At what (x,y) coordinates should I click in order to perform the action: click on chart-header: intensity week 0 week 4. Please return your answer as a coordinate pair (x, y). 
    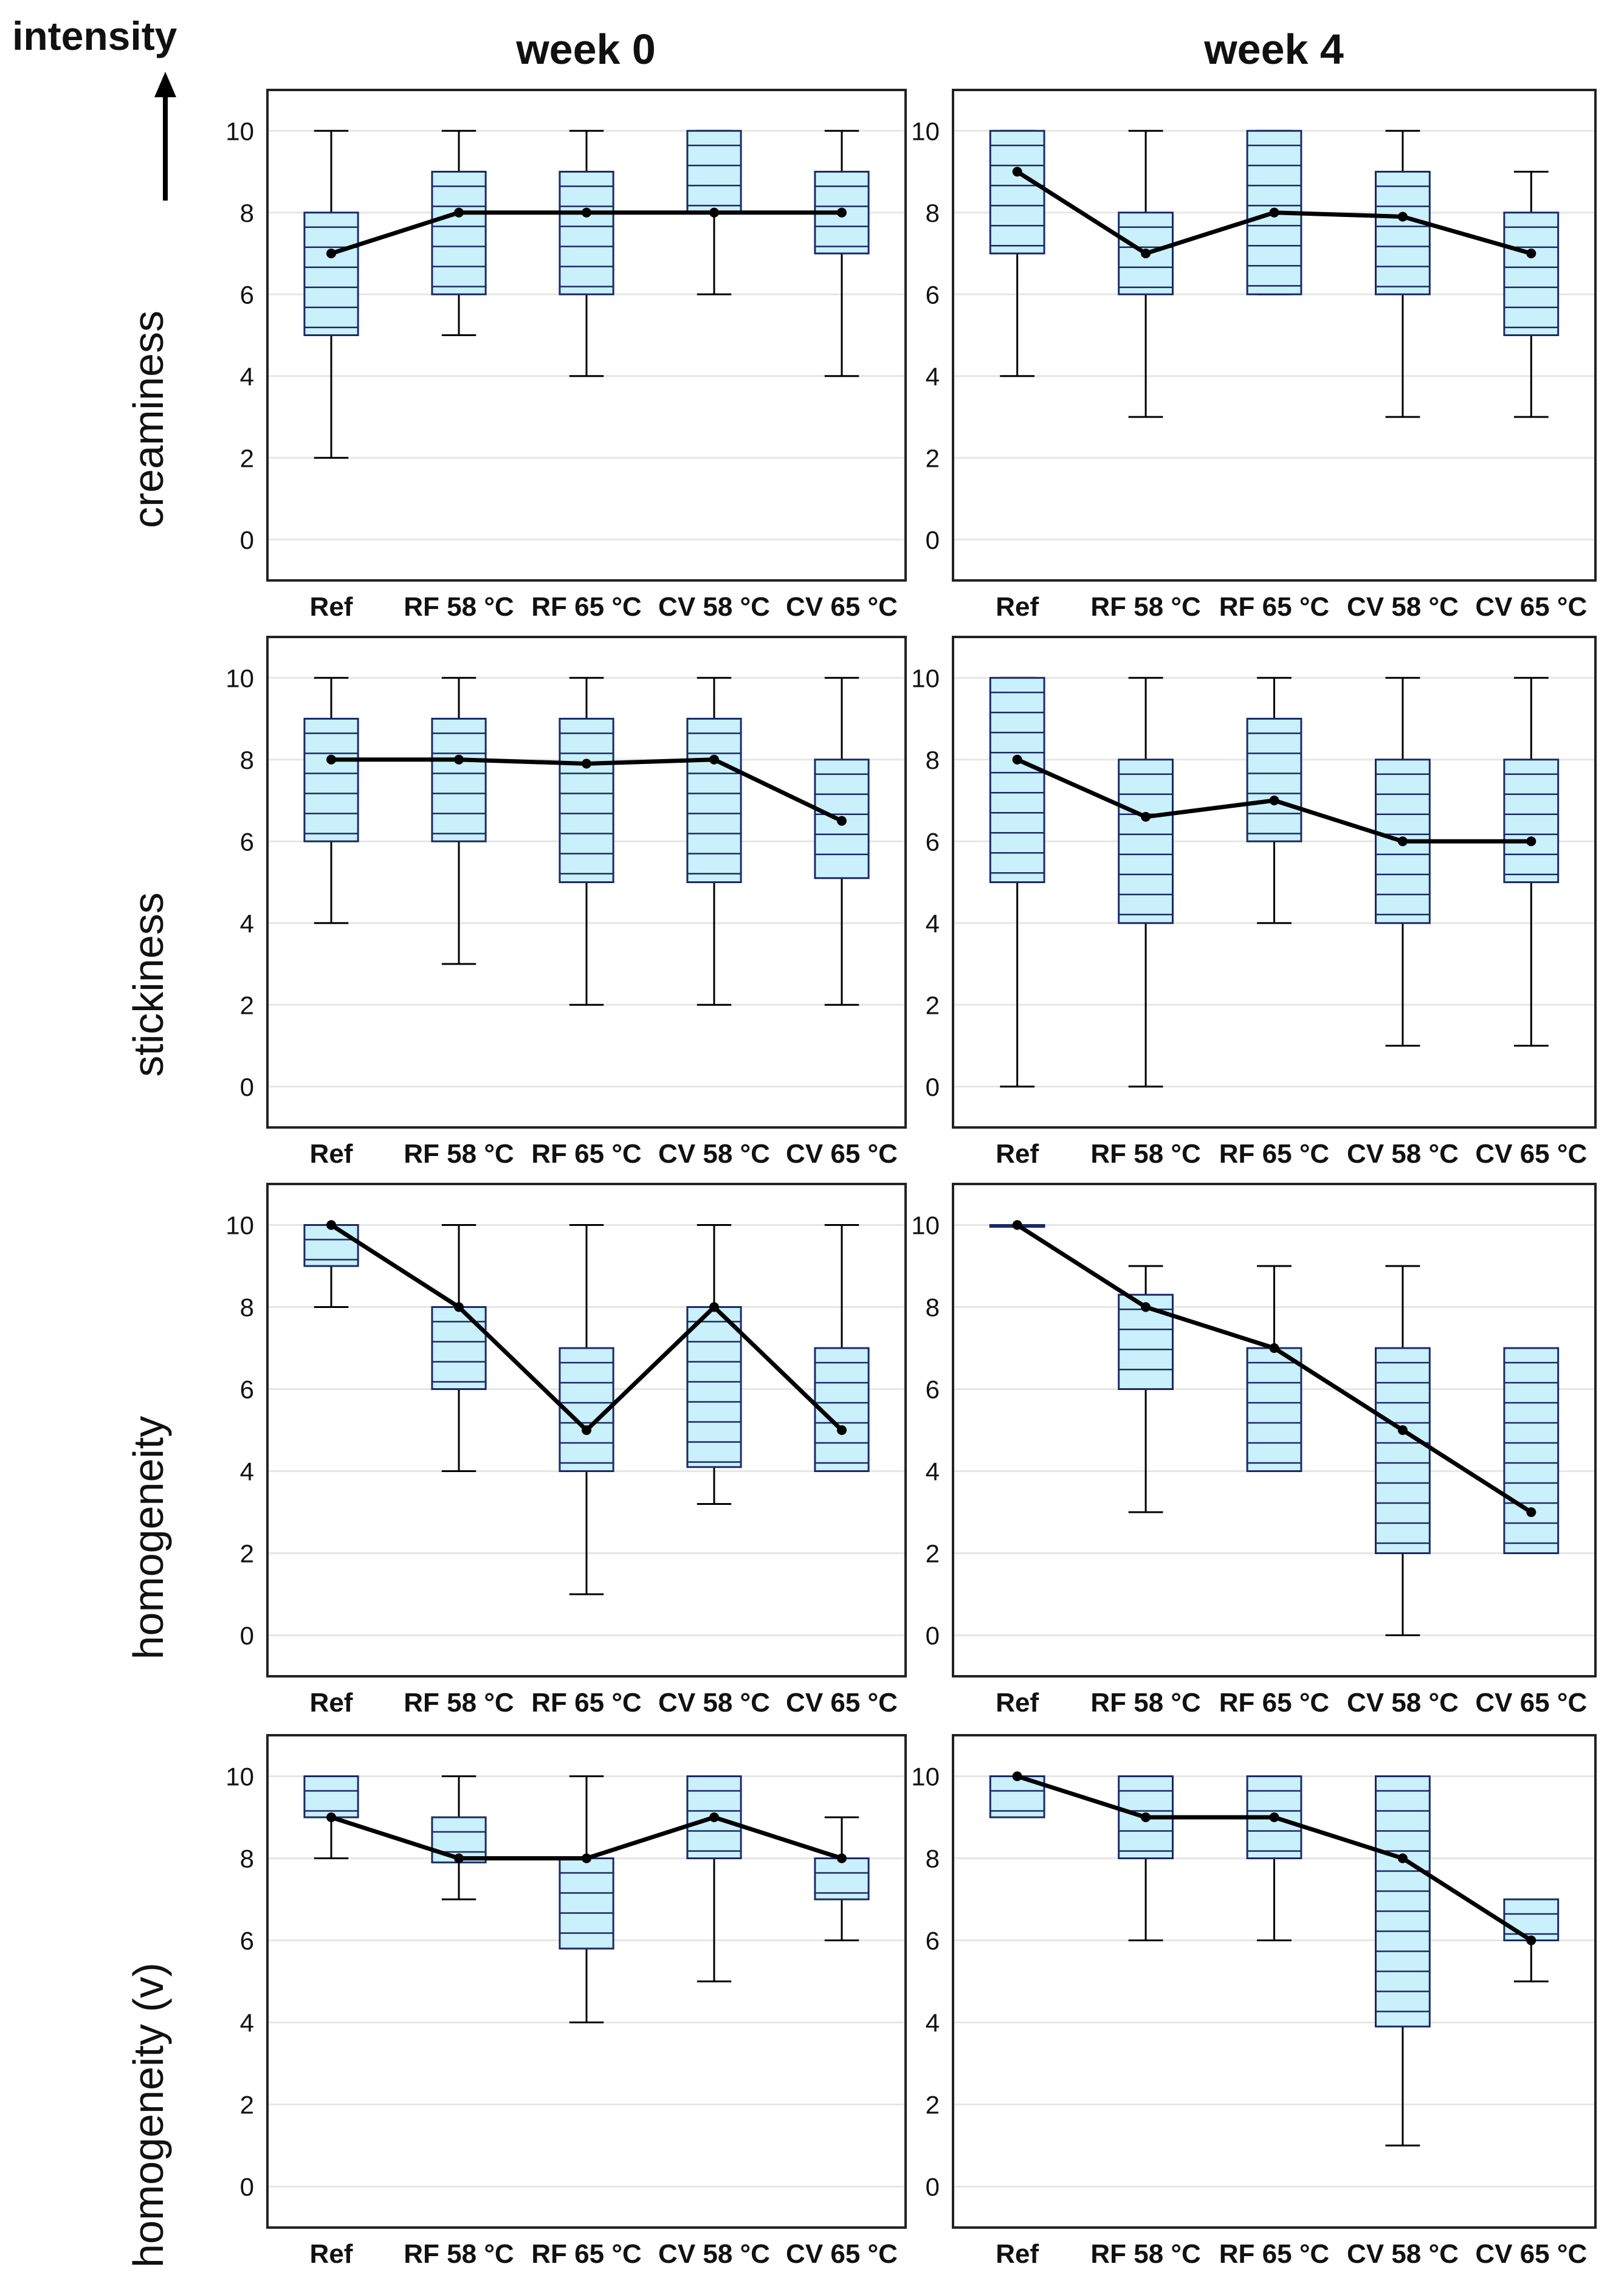
    Looking at the image, I should click on (678, 107).